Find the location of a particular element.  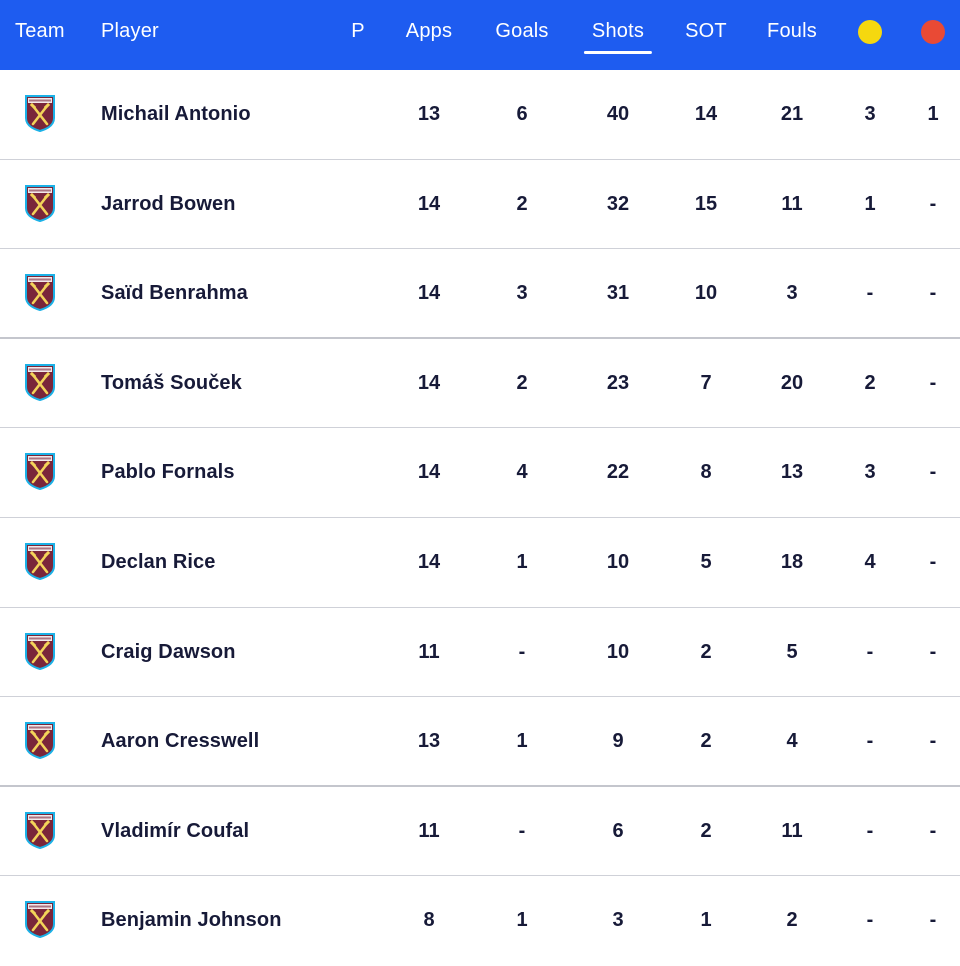

player-name: Aaron Cresswell is located at coordinates (180, 741).